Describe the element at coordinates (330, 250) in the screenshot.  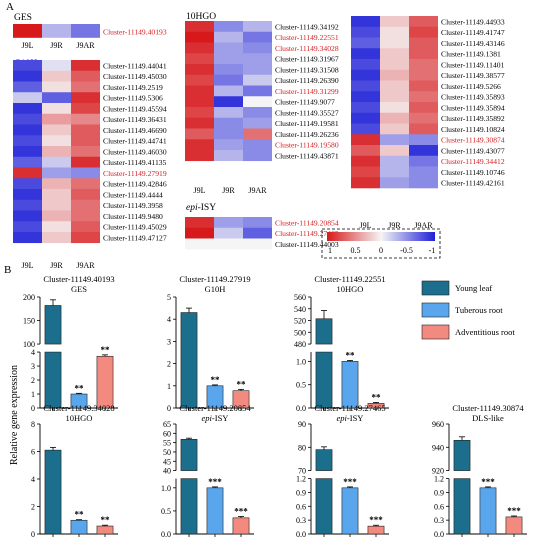
I see `color-legend-tick: 1` at that location.